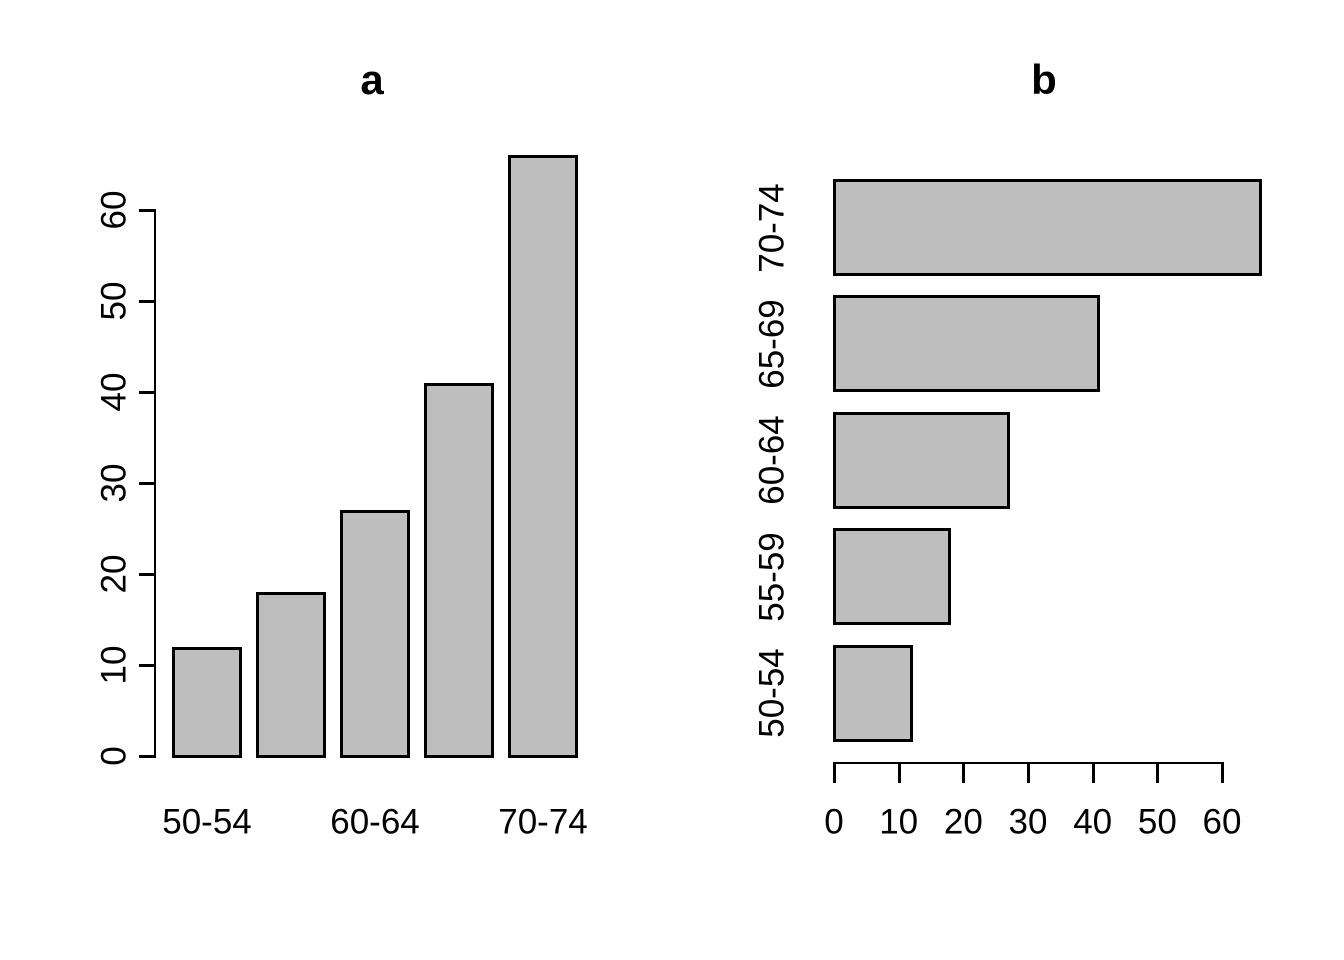  Describe the element at coordinates (114, 301) in the screenshot. I see `y-tick-label: 50` at that location.